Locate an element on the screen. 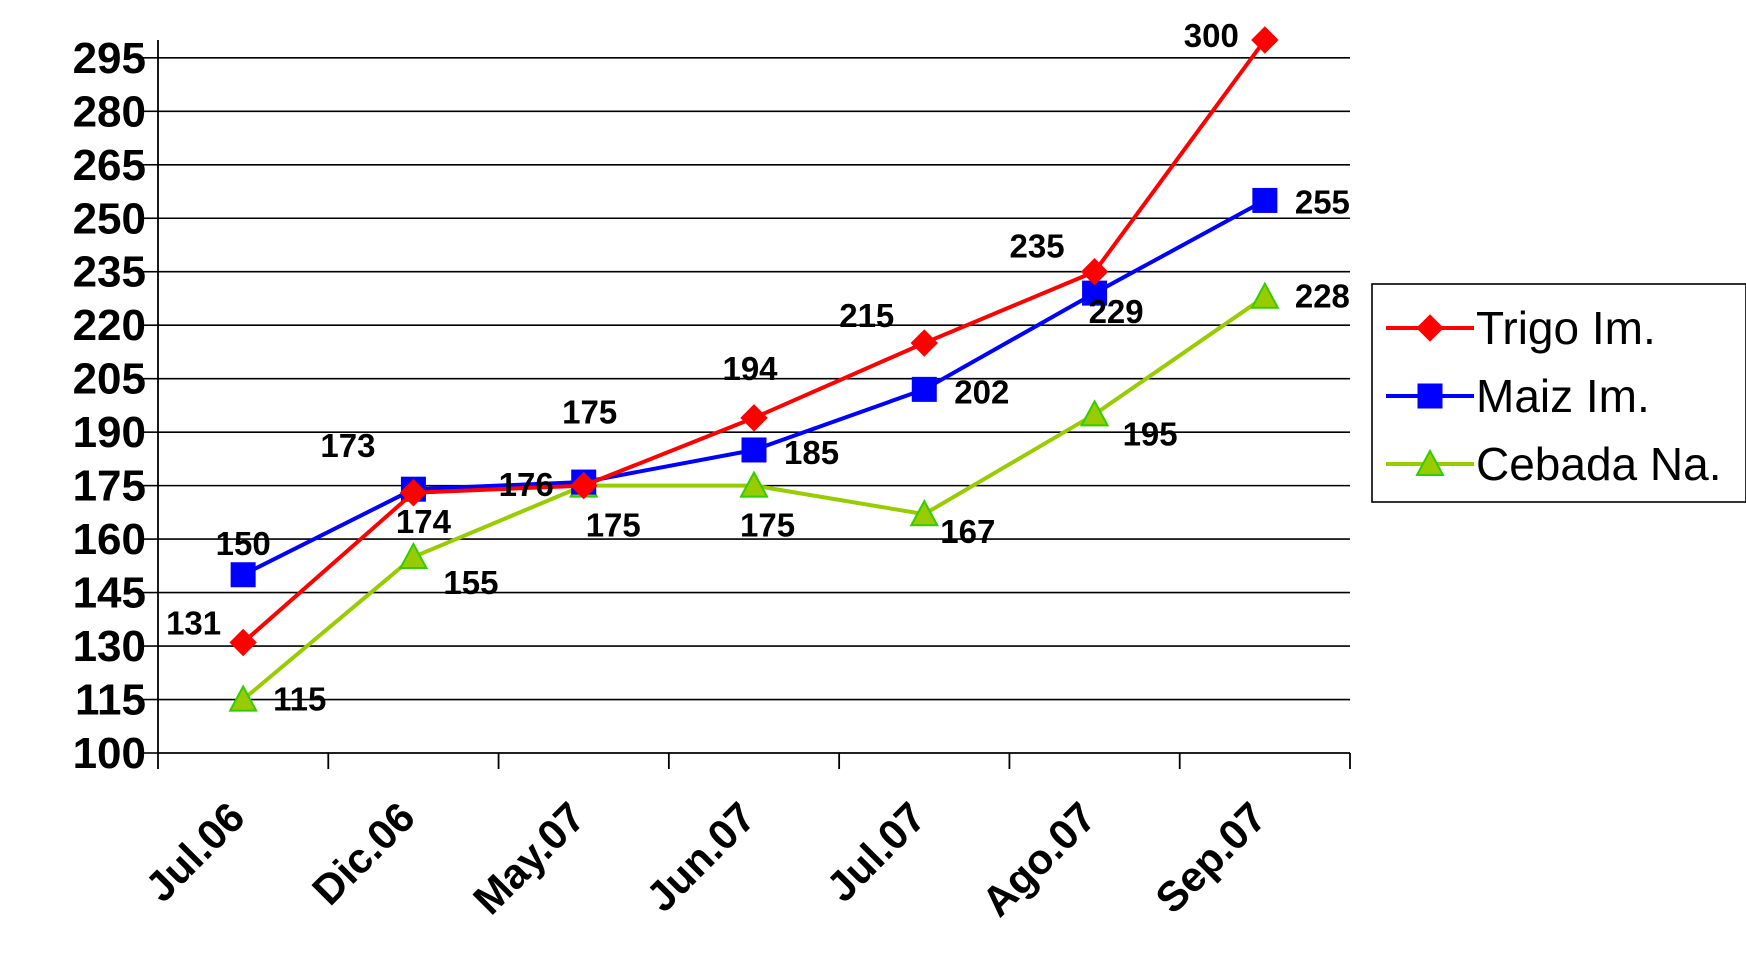 The width and height of the screenshot is (1746, 963). y-tick-label: 175 is located at coordinates (109, 486).